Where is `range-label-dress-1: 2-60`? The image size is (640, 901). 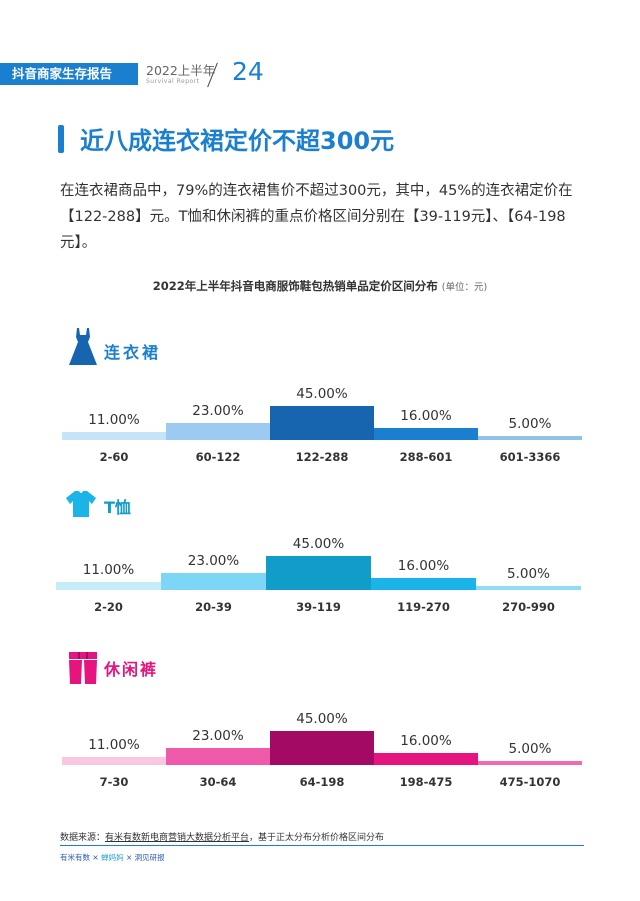
range-label-dress-1: 2-60 is located at coordinates (114, 457).